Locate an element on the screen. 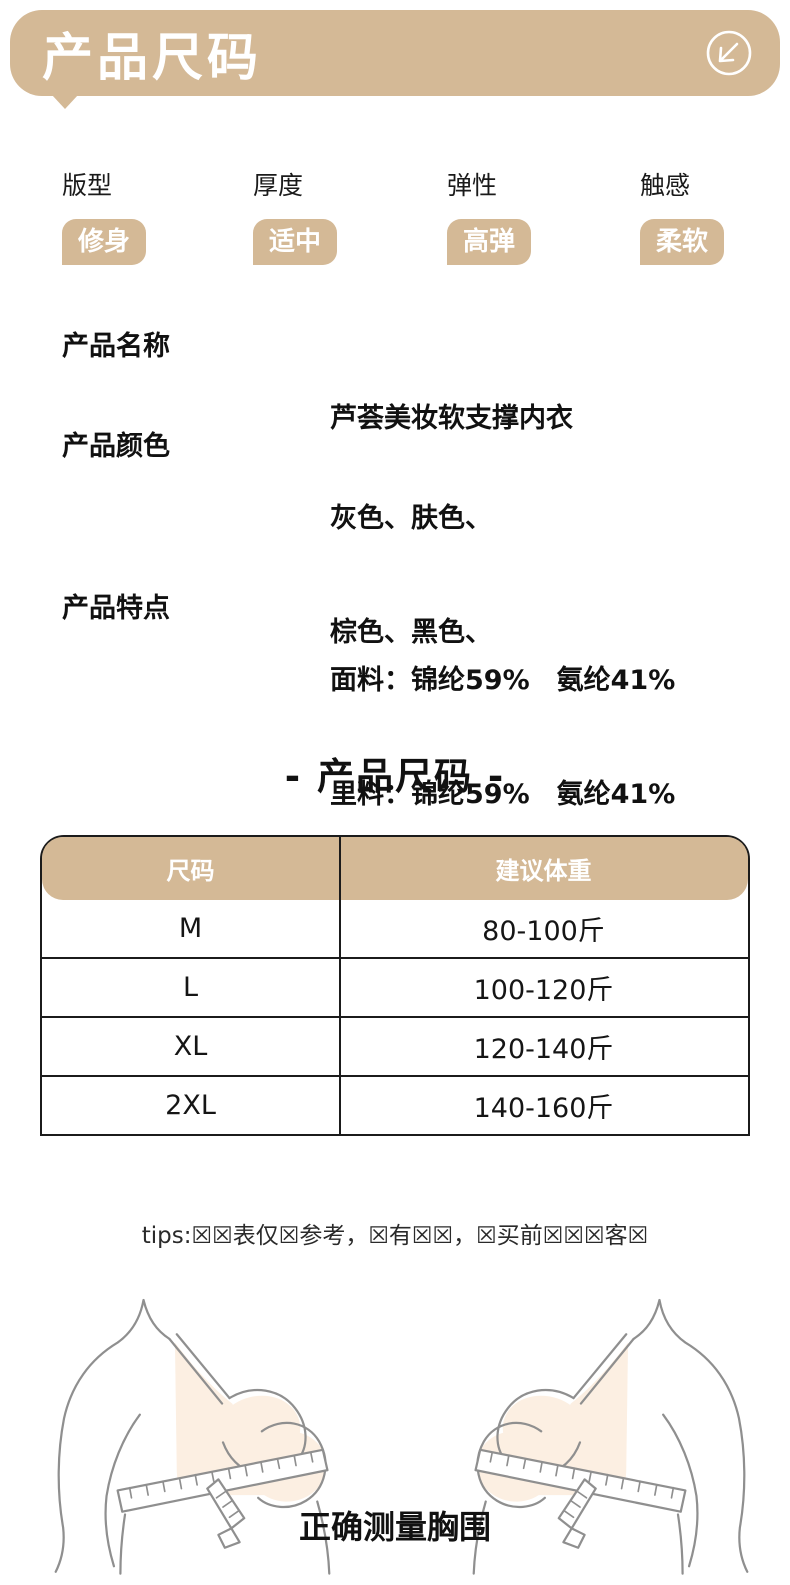  page-header: 产品尺码 is located at coordinates (395, 53).